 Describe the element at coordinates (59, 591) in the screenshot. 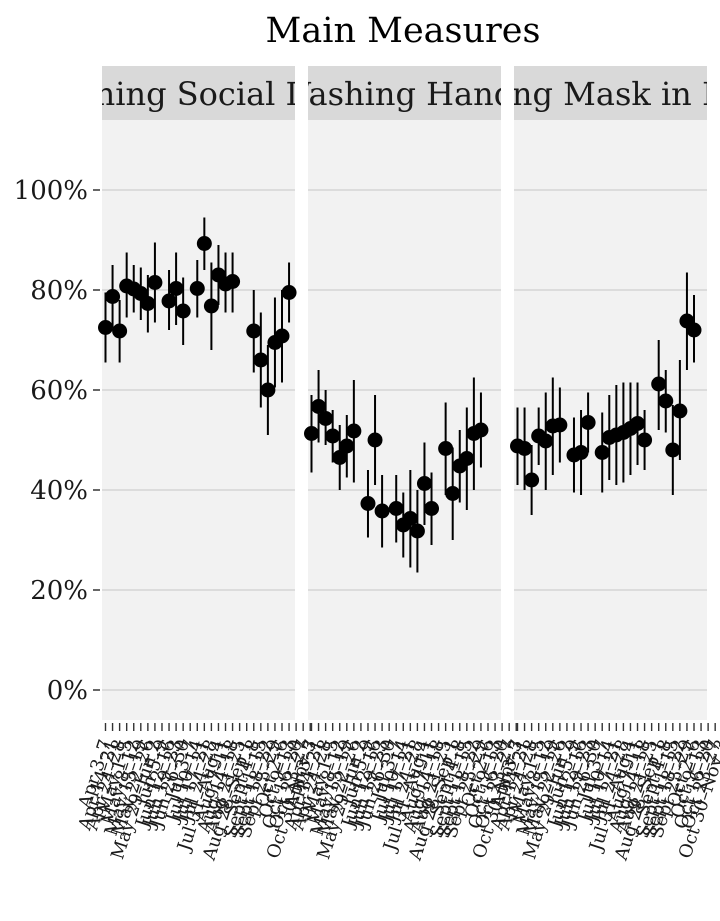

I see `y-tick-label: 20%` at that location.